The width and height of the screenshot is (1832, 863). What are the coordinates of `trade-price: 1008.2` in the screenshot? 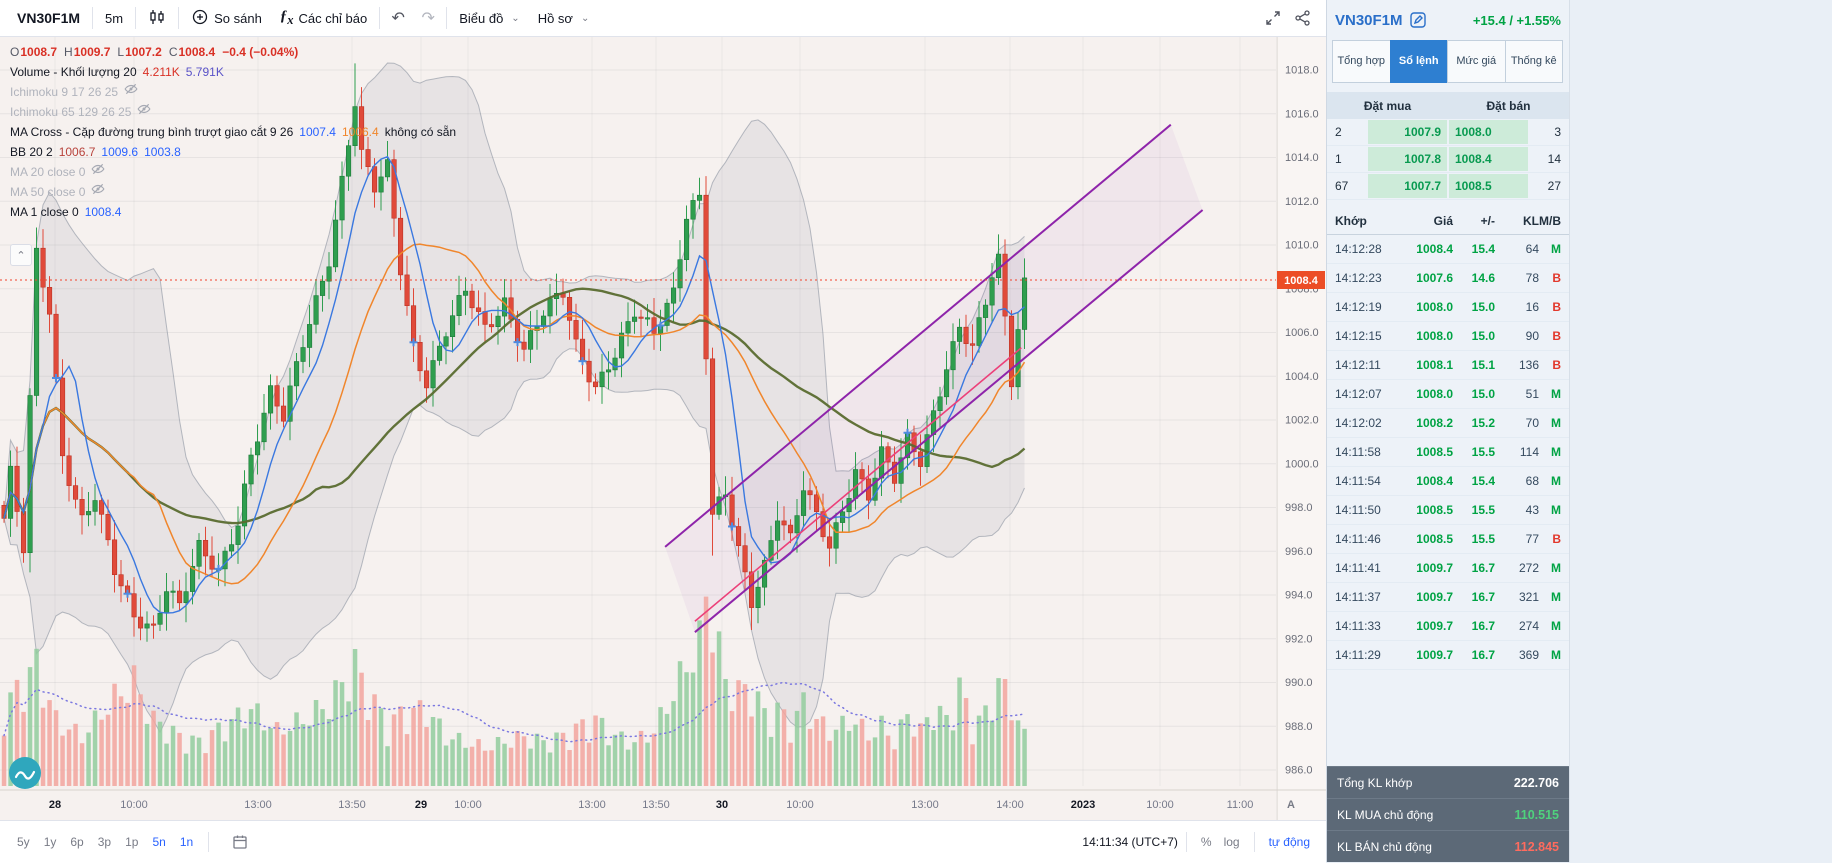 It's located at (1434, 423).